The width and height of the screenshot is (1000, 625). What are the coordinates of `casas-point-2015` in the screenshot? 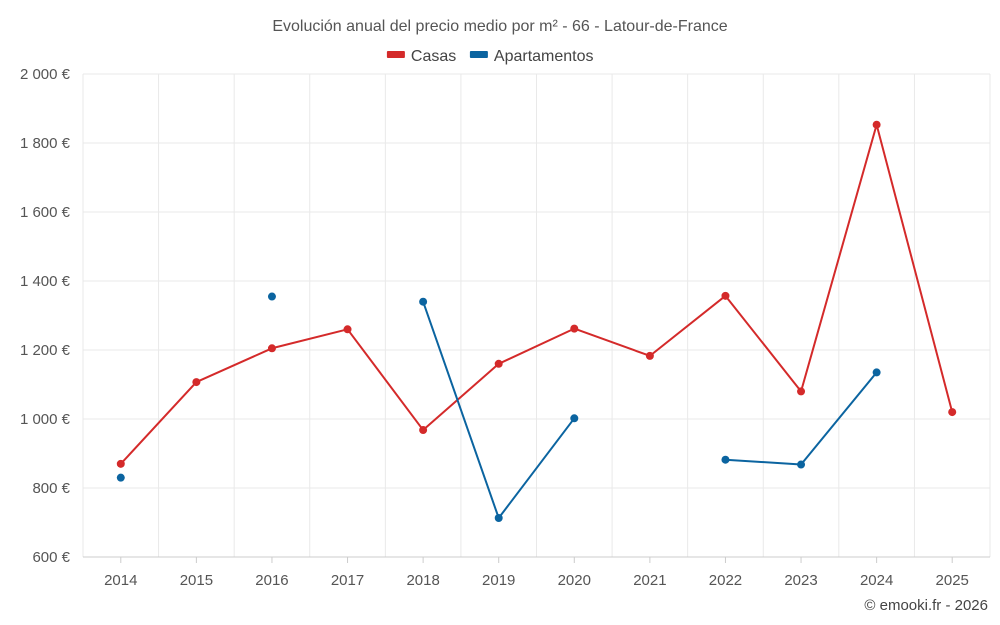 It's located at (196, 382).